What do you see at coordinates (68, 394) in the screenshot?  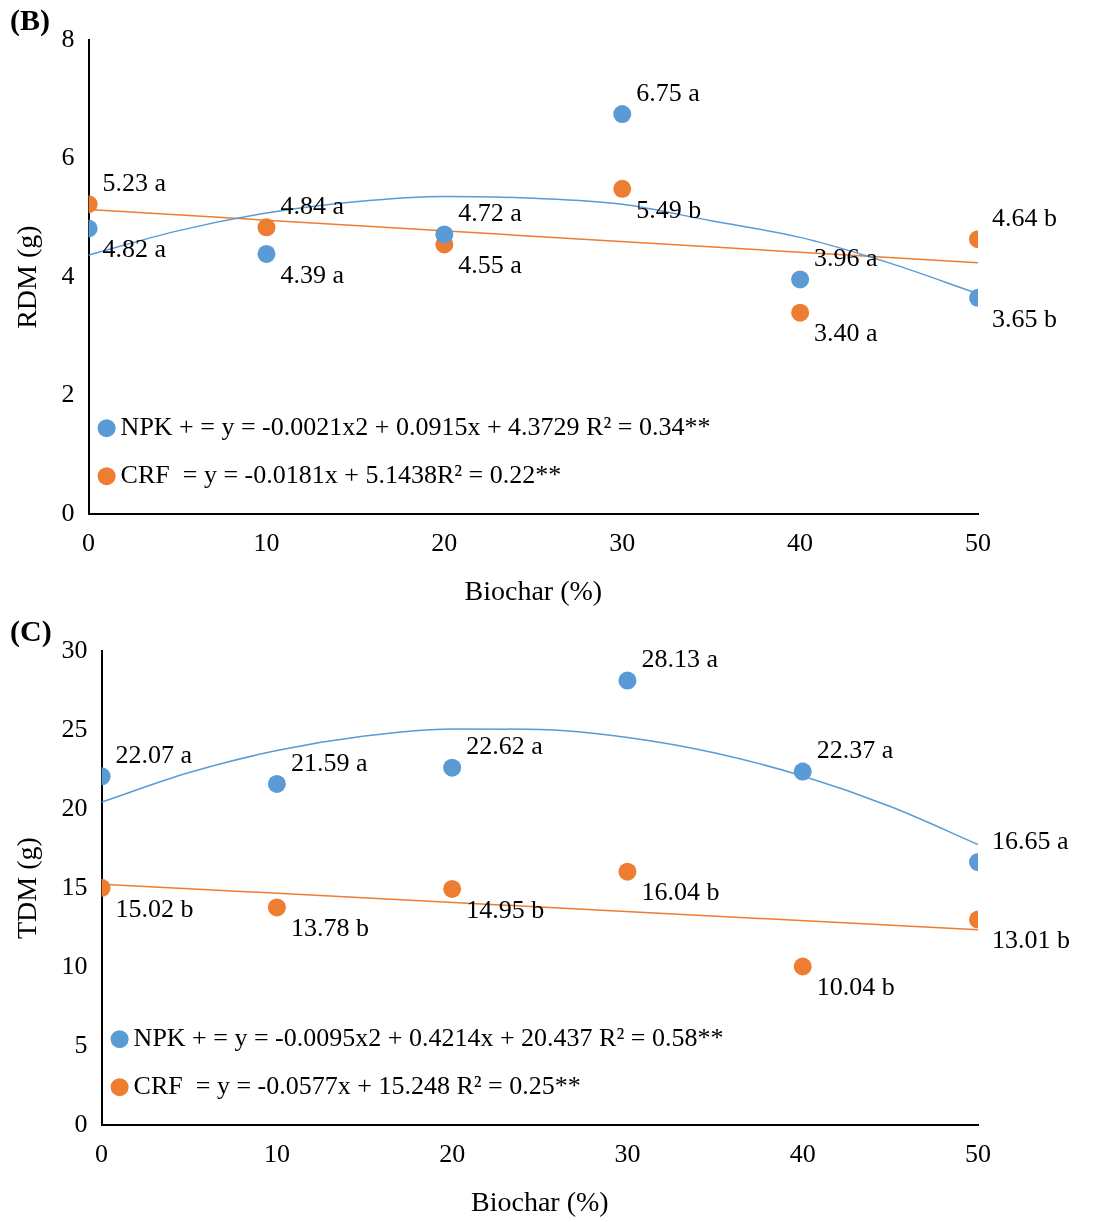 I see `y-tick-label: 2` at bounding box center [68, 394].